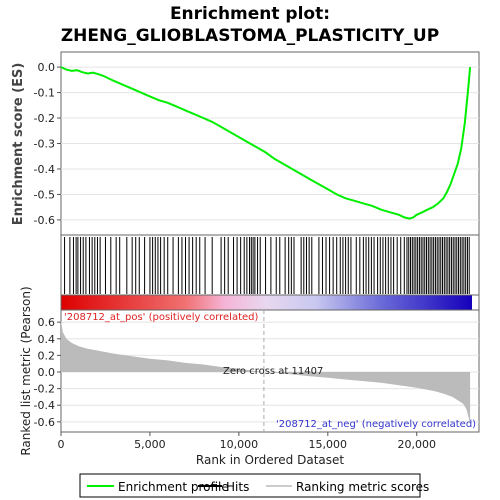 The image size is (500, 500). Describe the element at coordinates (250, 485) in the screenshot. I see `legend-box` at that location.